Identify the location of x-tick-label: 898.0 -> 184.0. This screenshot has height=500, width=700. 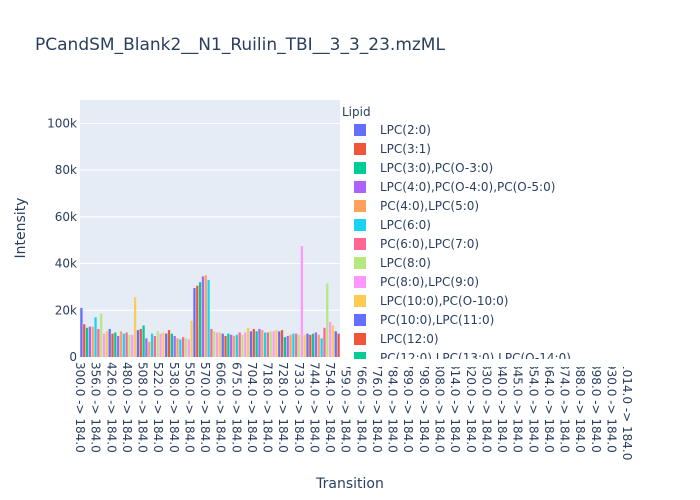
(596, 407).